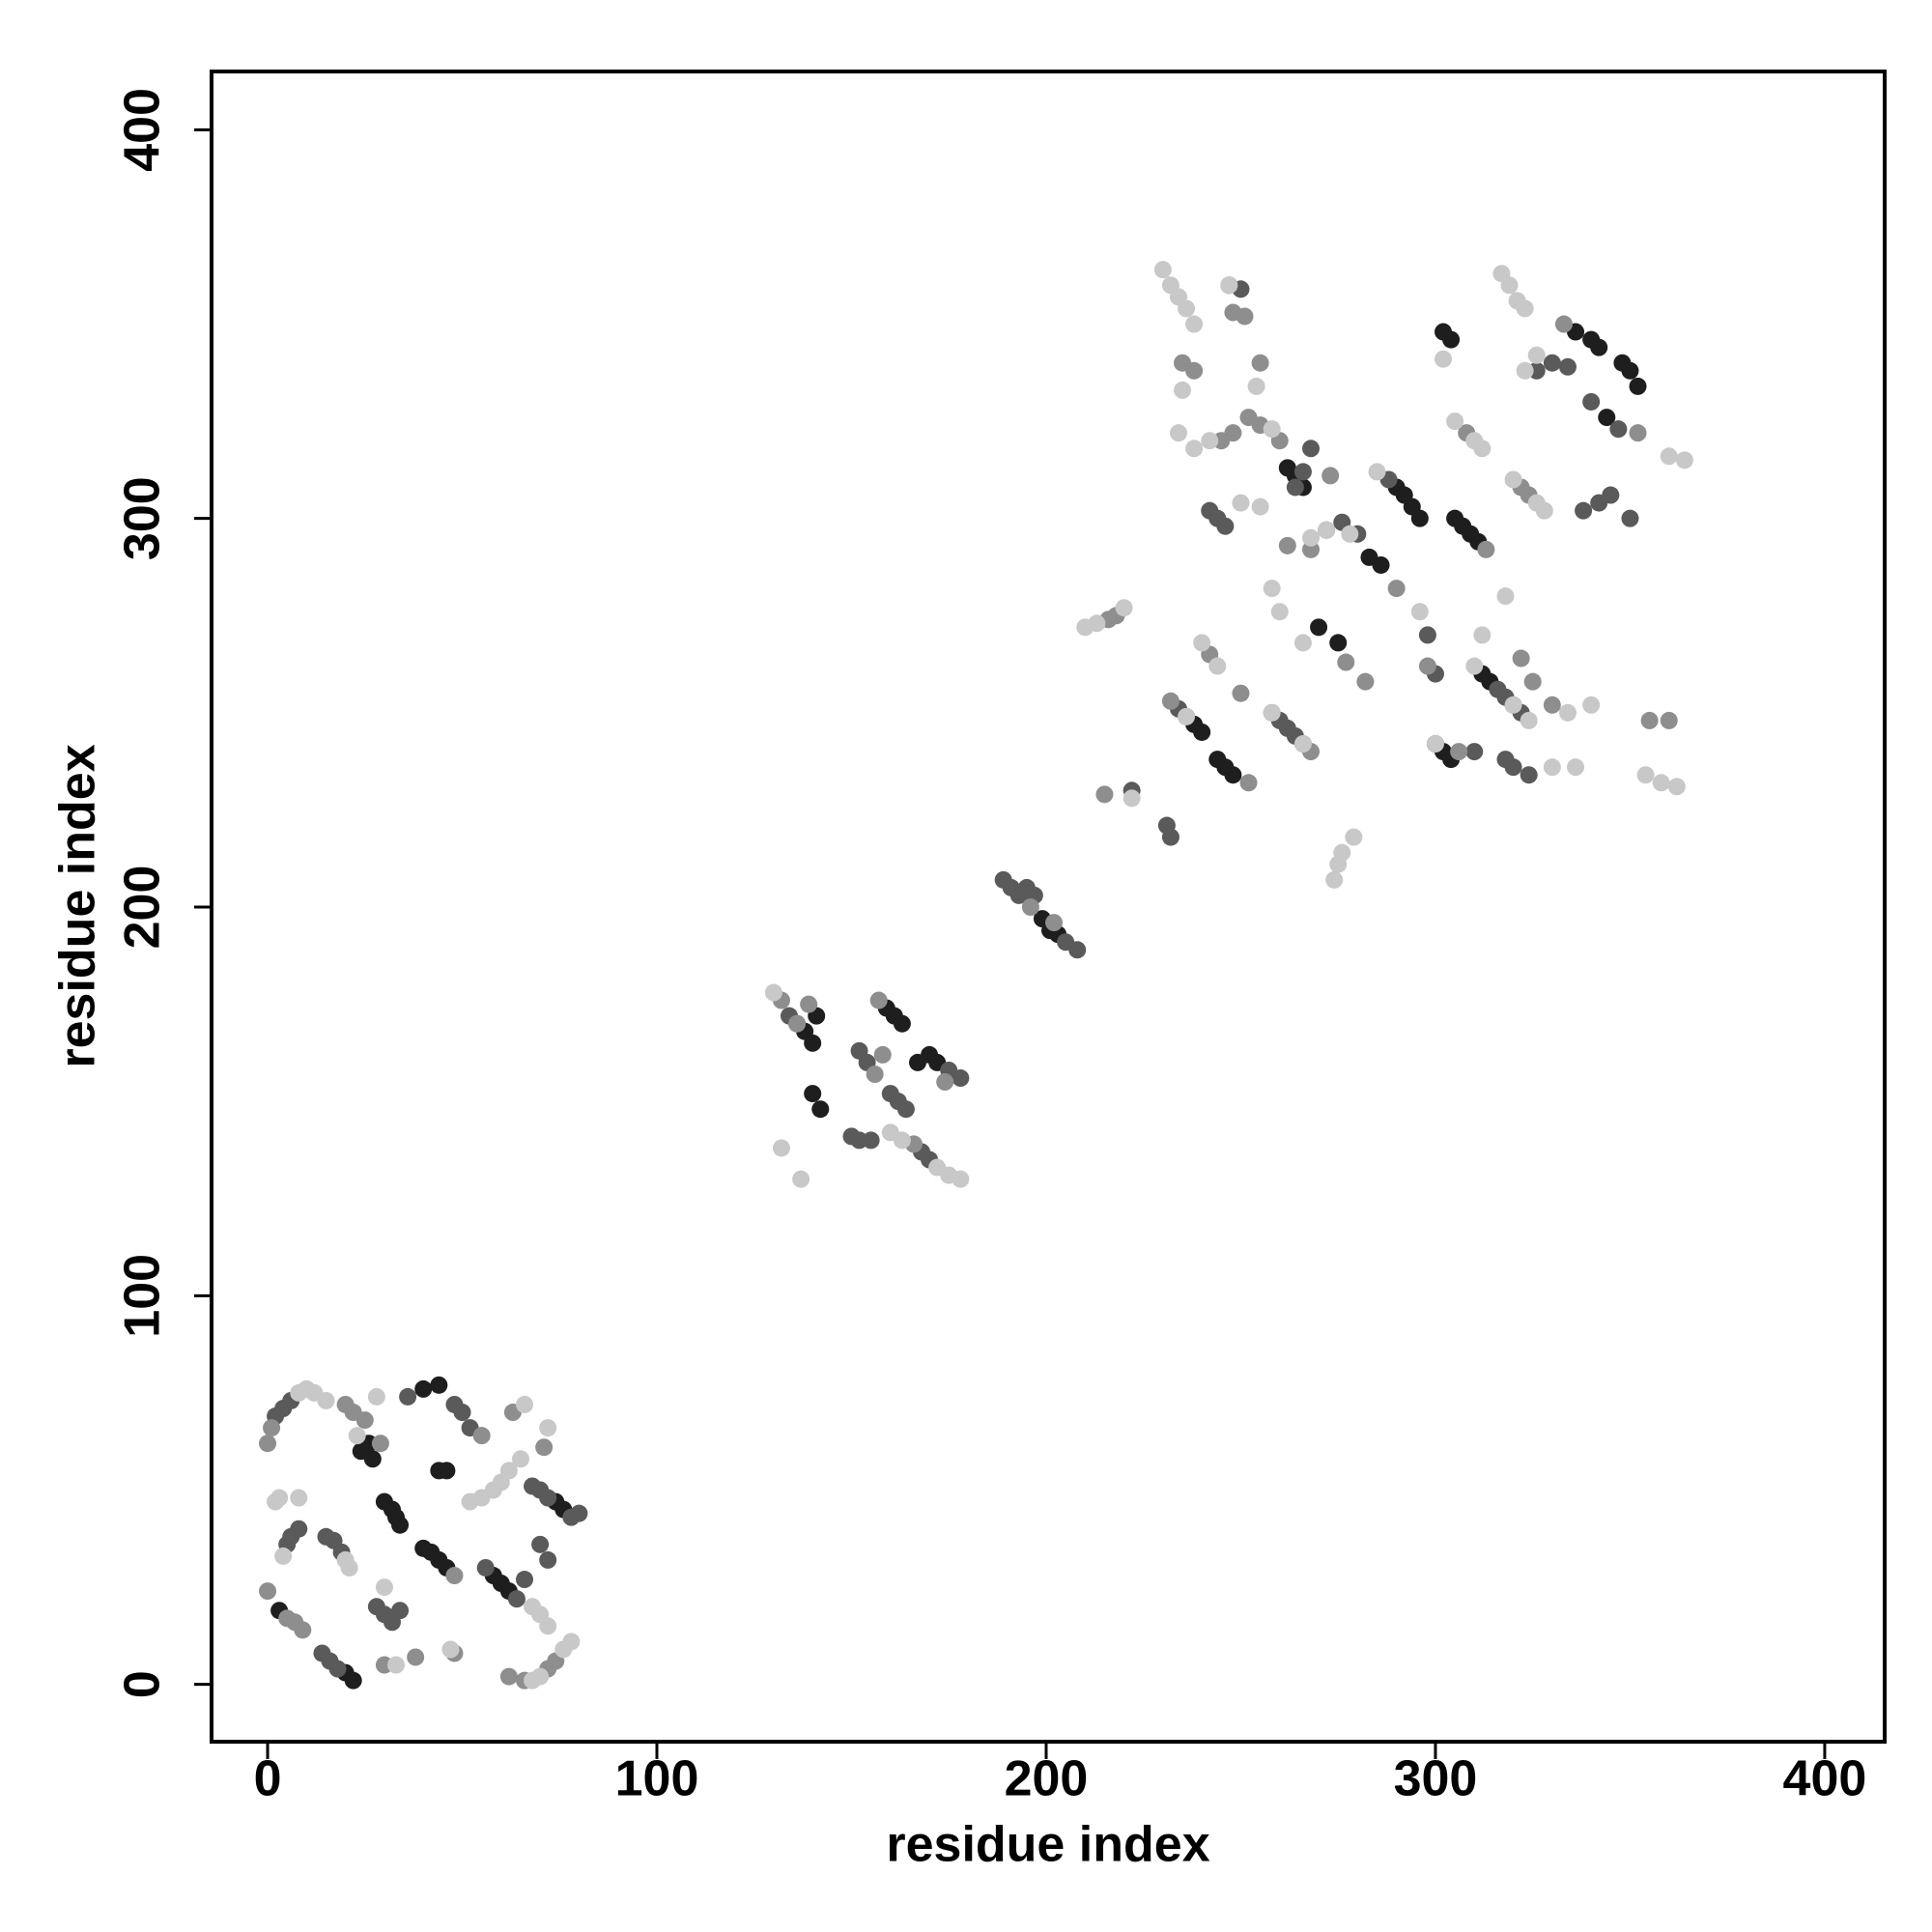 The width and height of the screenshot is (1932, 1932). What do you see at coordinates (657, 1779) in the screenshot?
I see `x-tick-label: 100` at bounding box center [657, 1779].